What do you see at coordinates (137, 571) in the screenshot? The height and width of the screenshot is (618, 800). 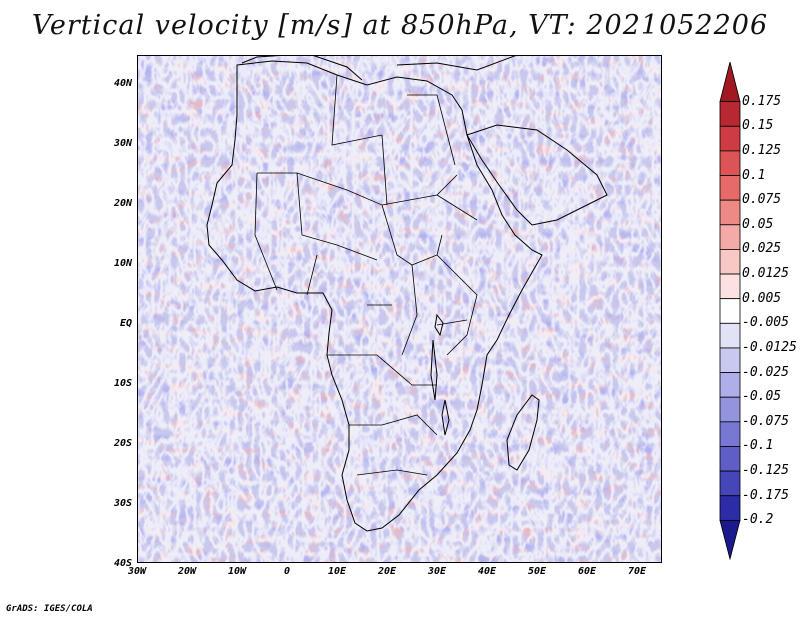 I see `lon-label: 30W` at bounding box center [137, 571].